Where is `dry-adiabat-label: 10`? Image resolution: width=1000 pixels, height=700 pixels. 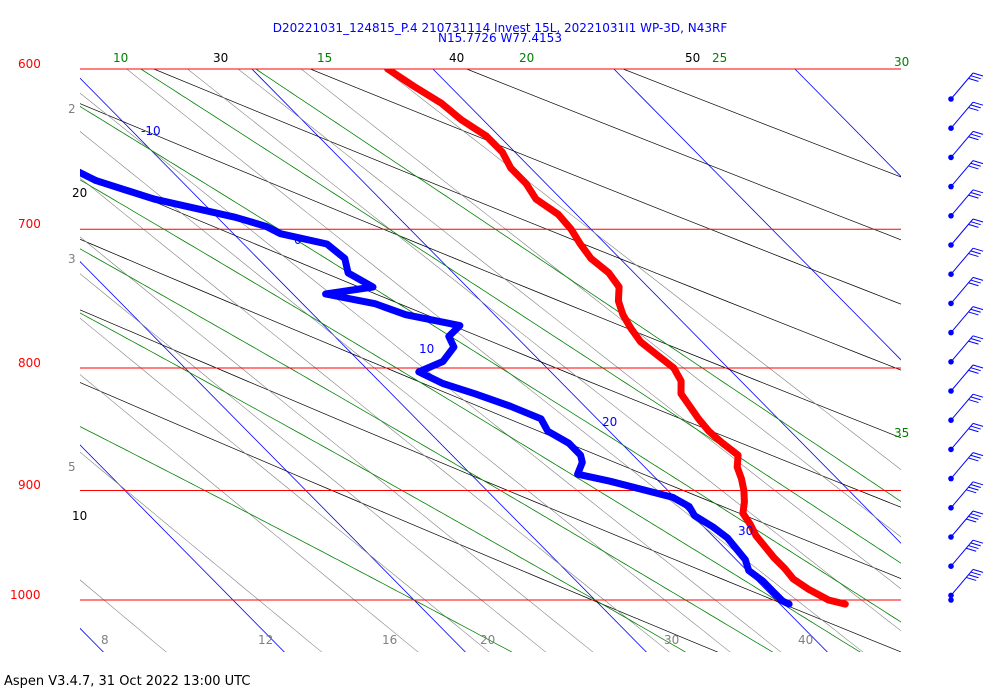 dry-adiabat-label: 10 is located at coordinates (79, 516).